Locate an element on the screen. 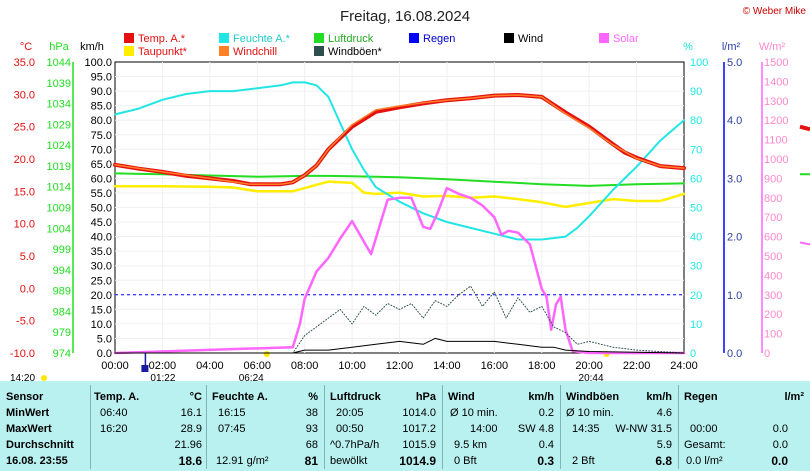 This screenshot has width=810, height=471. header-gust-unit: km/h is located at coordinates (659, 397).